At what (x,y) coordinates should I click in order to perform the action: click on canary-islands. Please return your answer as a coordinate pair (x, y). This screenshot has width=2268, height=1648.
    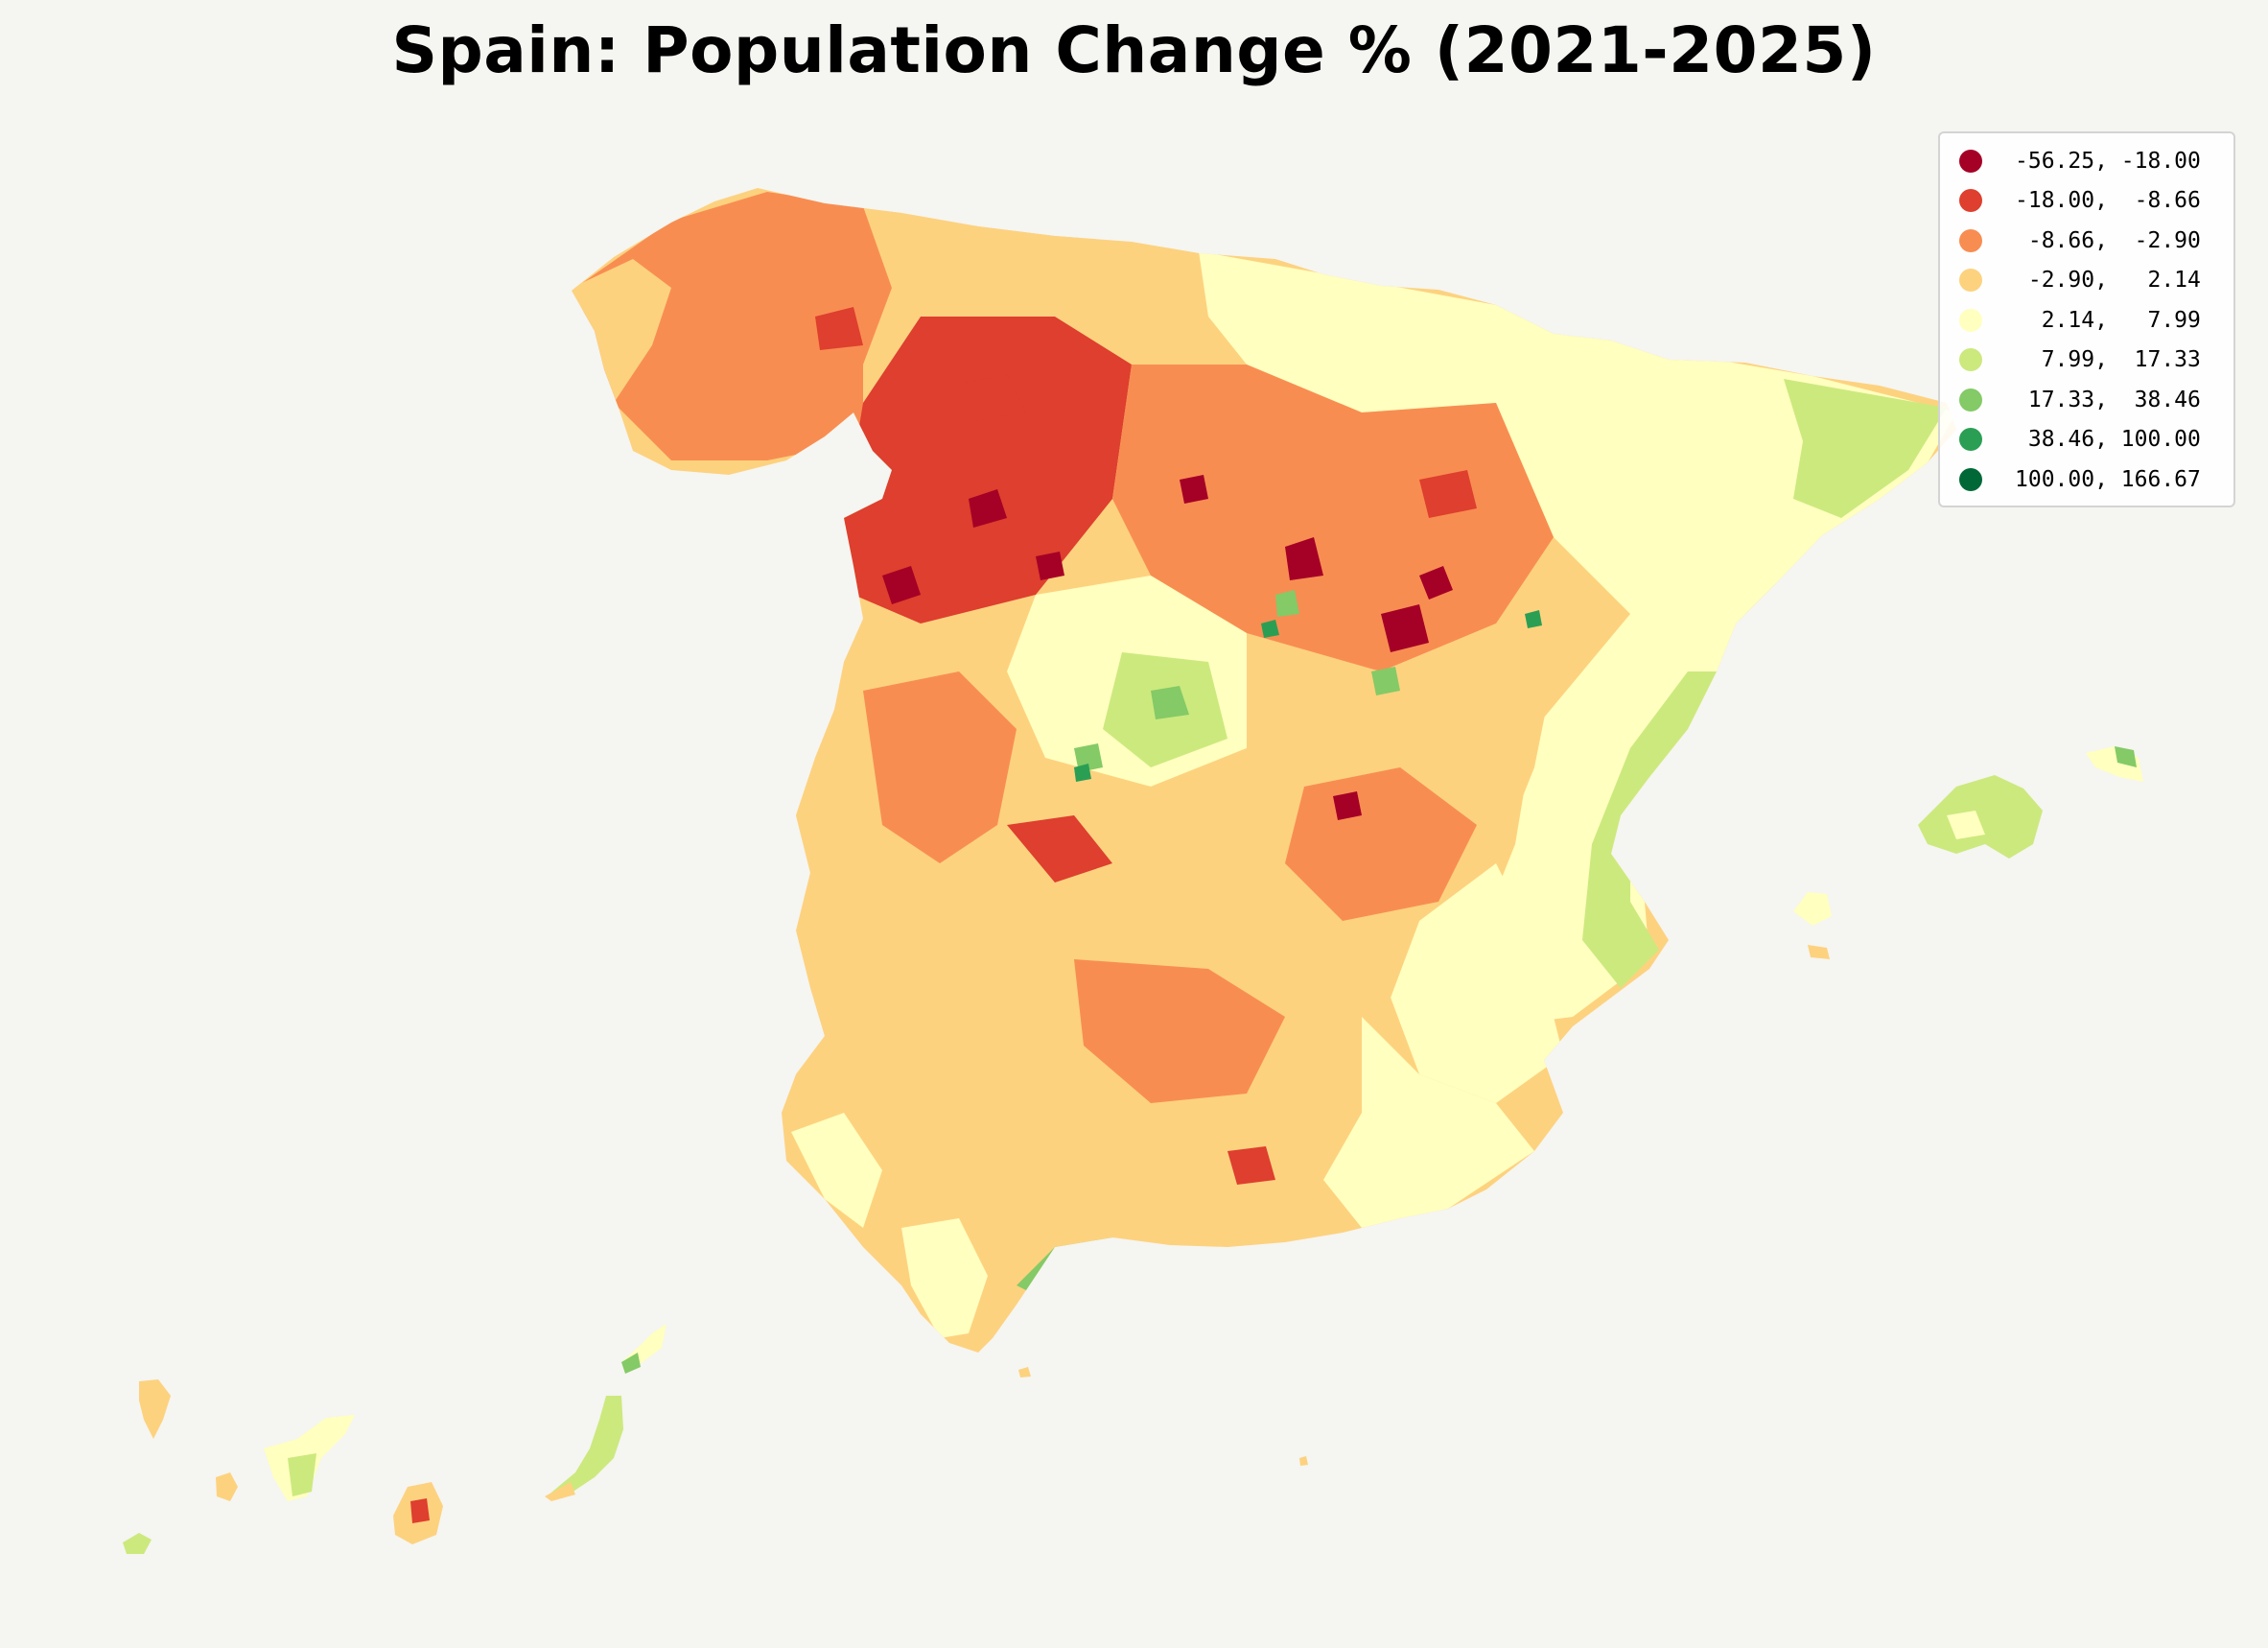
    Looking at the image, I should click on (395, 1439).